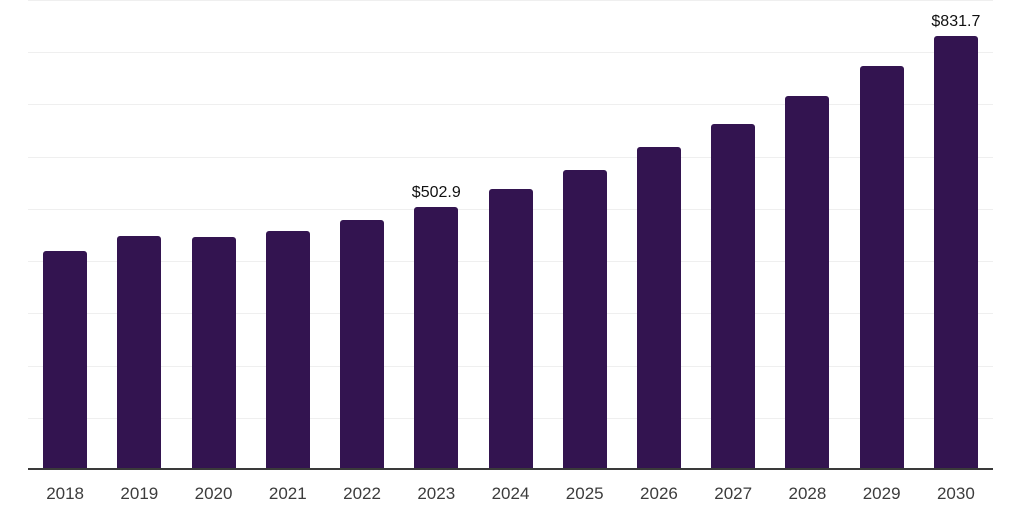 The height and width of the screenshot is (512, 1024). What do you see at coordinates (436, 338) in the screenshot?
I see `bar-2023` at bounding box center [436, 338].